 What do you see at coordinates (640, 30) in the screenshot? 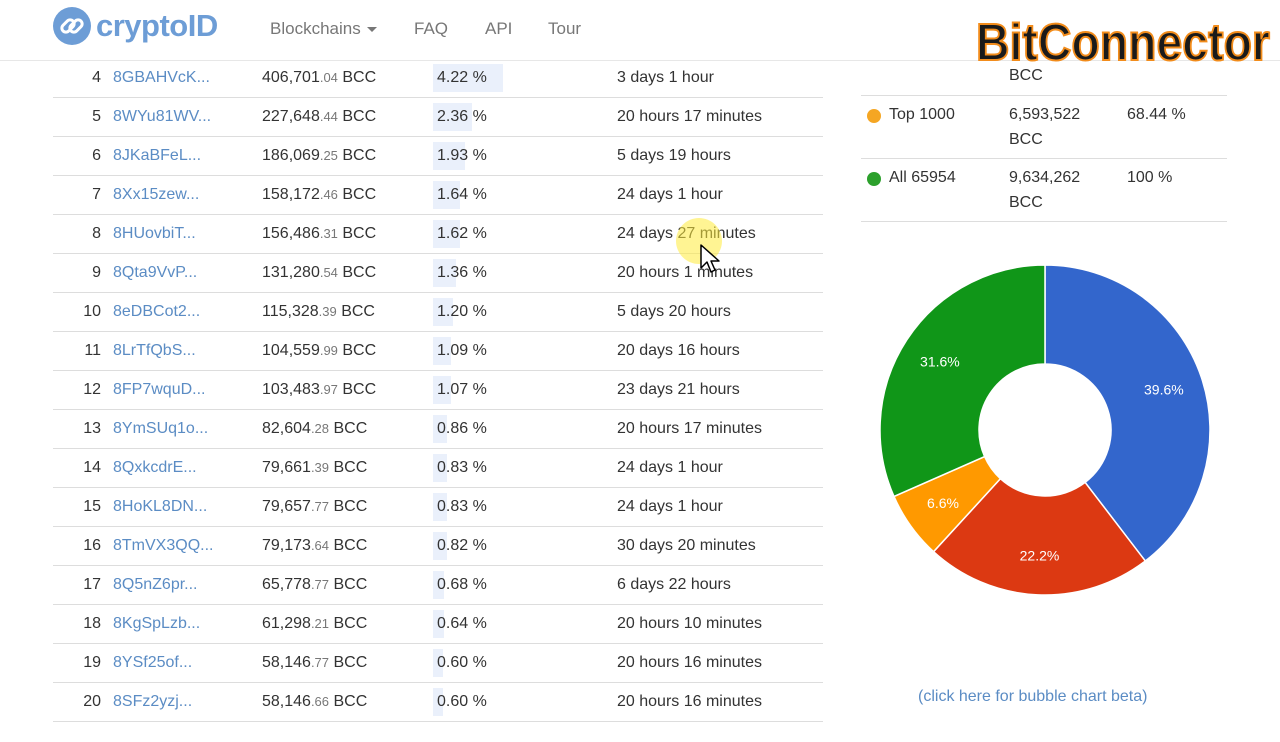
I see `navbar: cryptoID Blockchains FAQ API Tour` at bounding box center [640, 30].